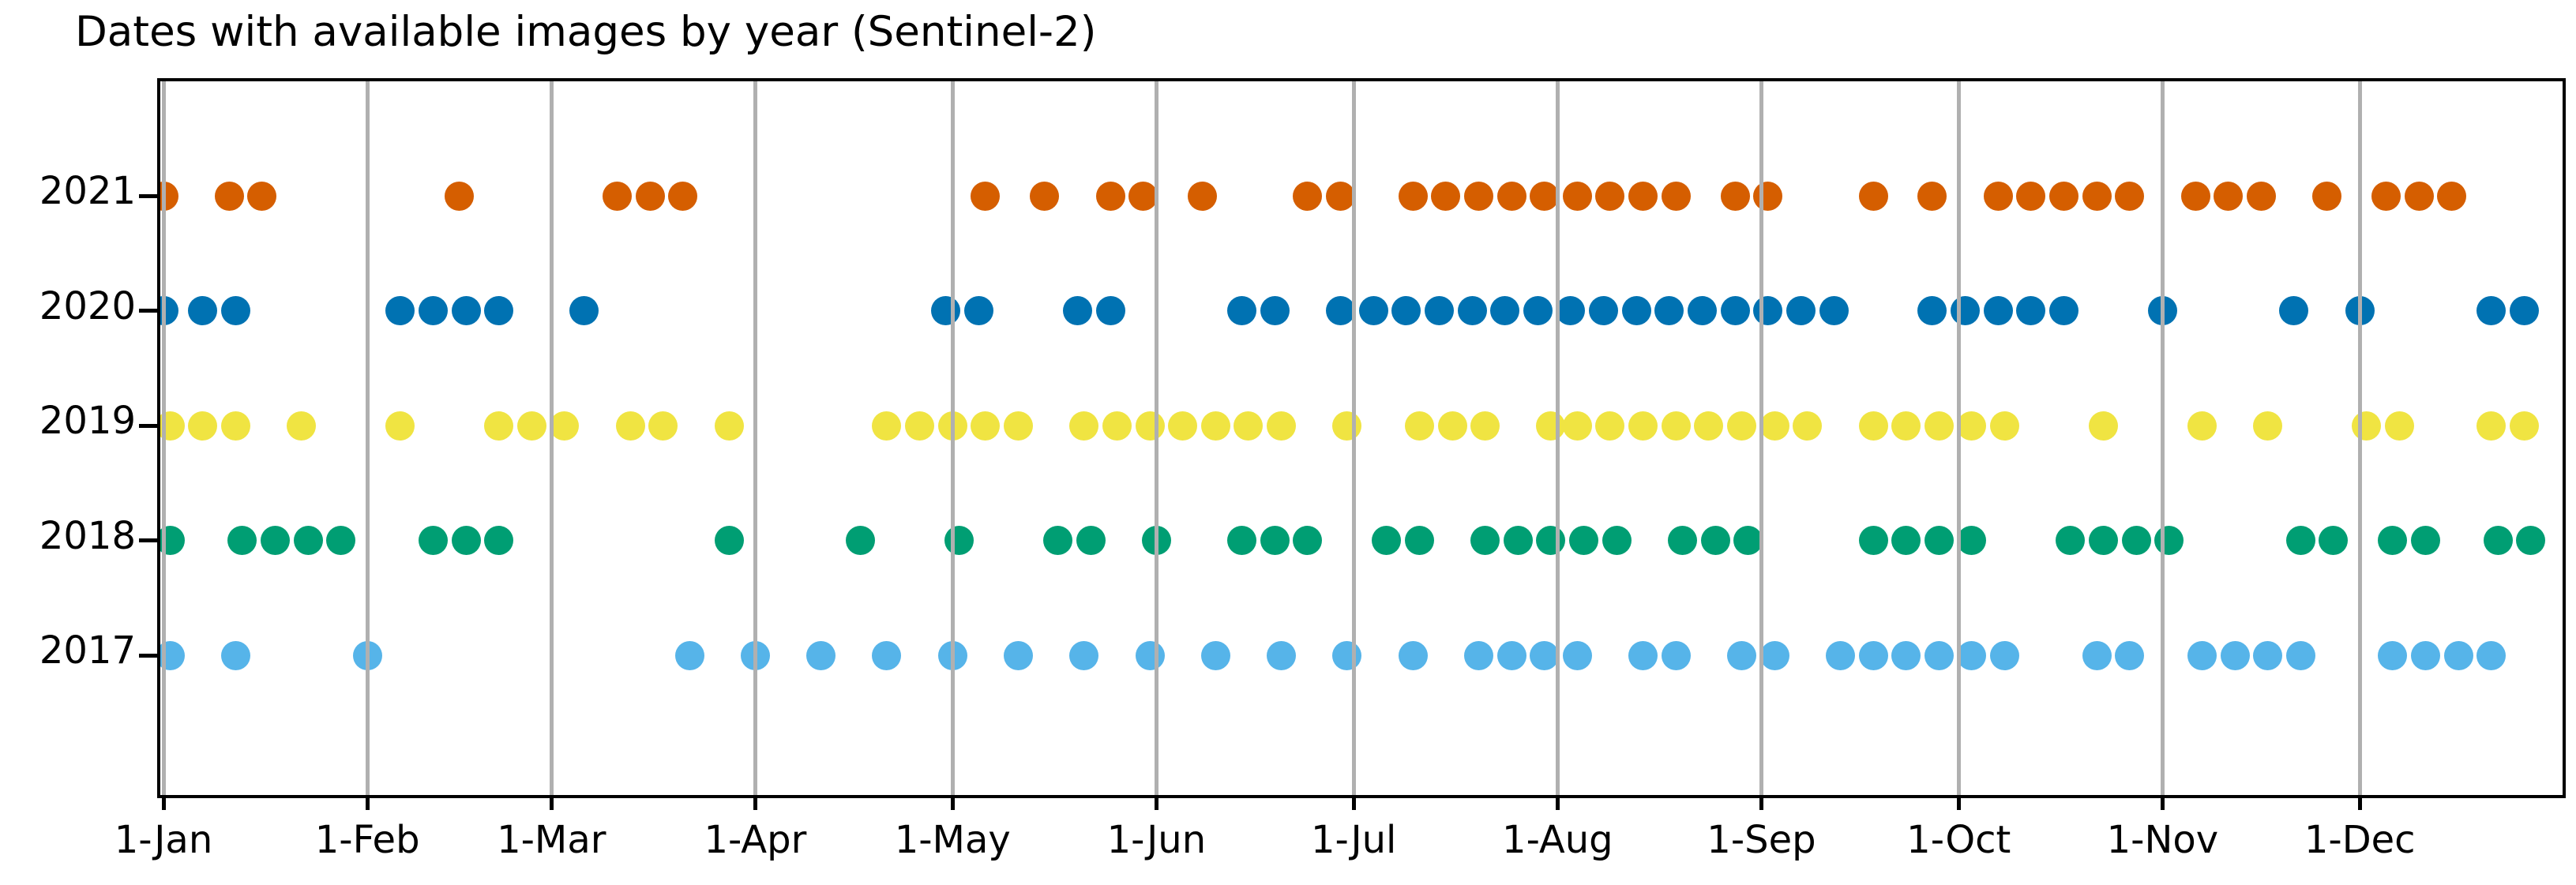 This screenshot has width=2576, height=885. I want to click on x-tick-label-1-Jan: 1-Jan, so click(163, 840).